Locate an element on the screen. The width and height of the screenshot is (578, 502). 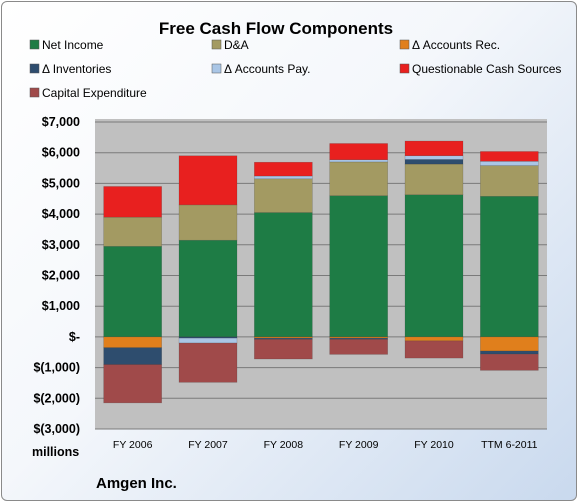
legend-item-capital-expenditure: Capital Expenditure is located at coordinates (88, 93).